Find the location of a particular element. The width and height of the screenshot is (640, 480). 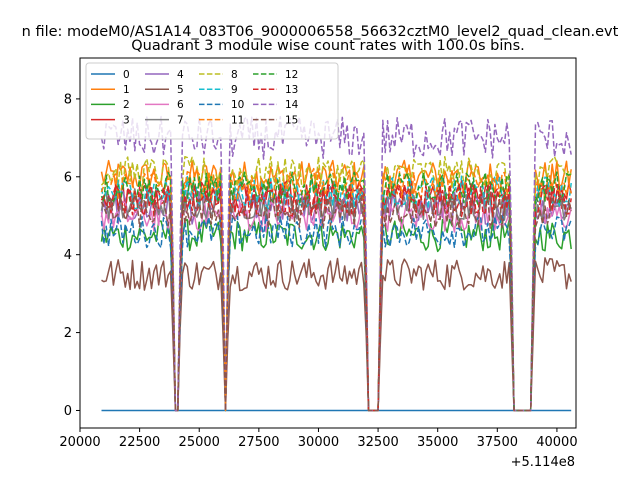

legend-label-13: 13 is located at coordinates (291, 90).